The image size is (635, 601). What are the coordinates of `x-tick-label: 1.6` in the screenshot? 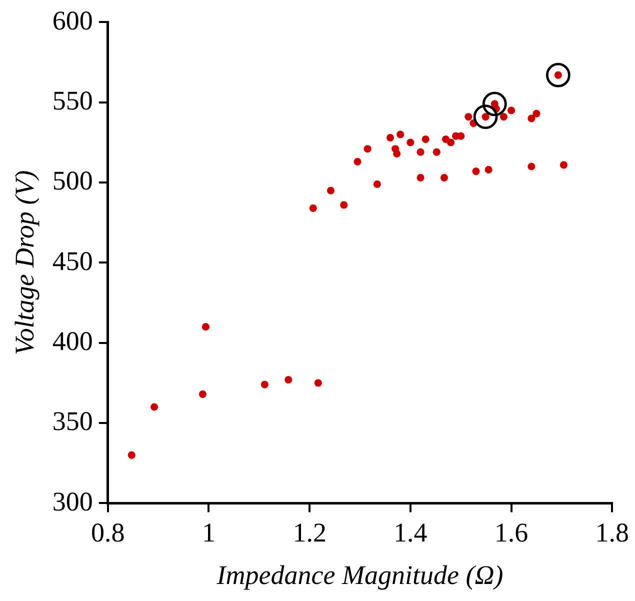 It's located at (511, 532).